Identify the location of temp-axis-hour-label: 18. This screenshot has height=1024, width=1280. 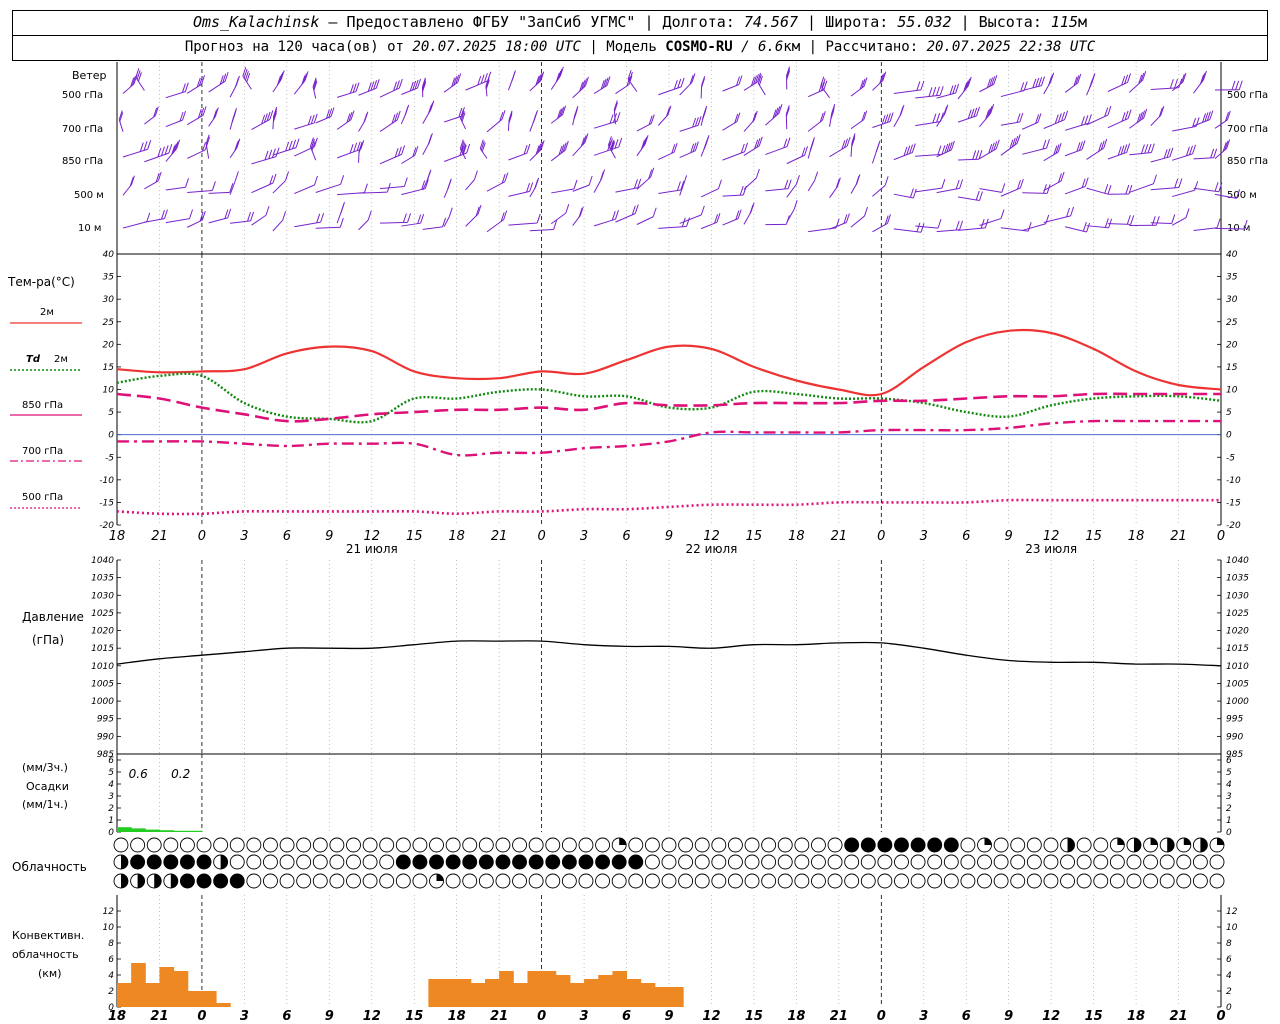
(456, 536).